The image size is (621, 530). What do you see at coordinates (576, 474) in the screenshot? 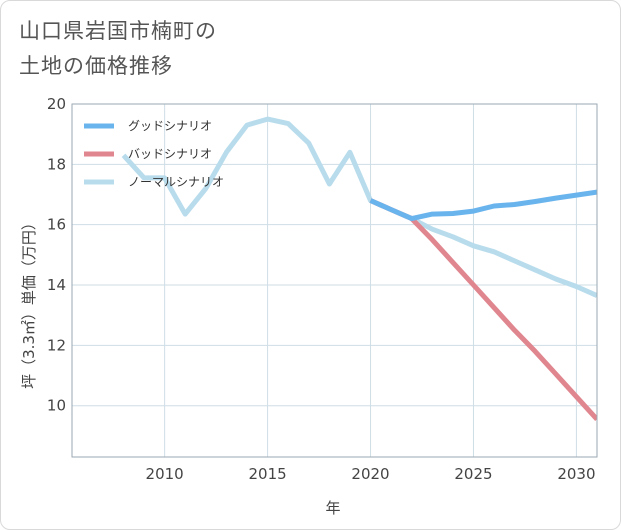
I see `x-tick-label-4: 2030` at bounding box center [576, 474].